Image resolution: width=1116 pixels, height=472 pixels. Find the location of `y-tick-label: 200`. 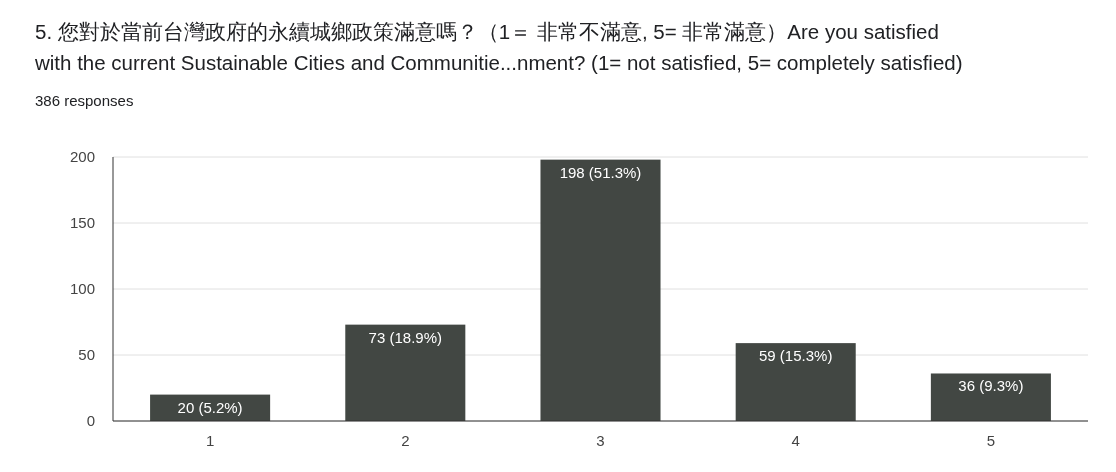

y-tick-label: 200 is located at coordinates (82, 156).